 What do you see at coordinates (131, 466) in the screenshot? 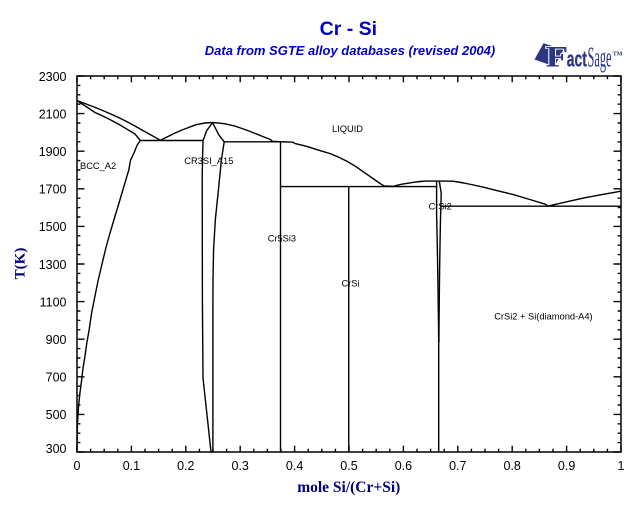
I see `svg-text: 0.1` at bounding box center [131, 466].